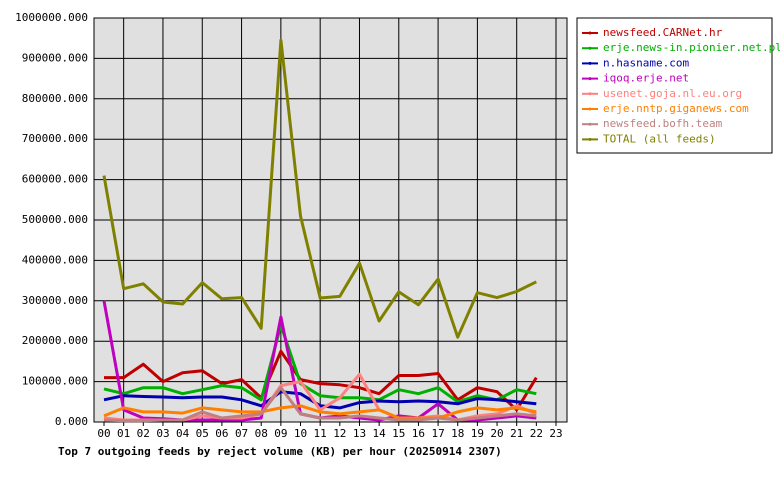 This screenshot has height=480, width=780. I want to click on legend-label: erje.nntp.giganews.com, so click(676, 108).